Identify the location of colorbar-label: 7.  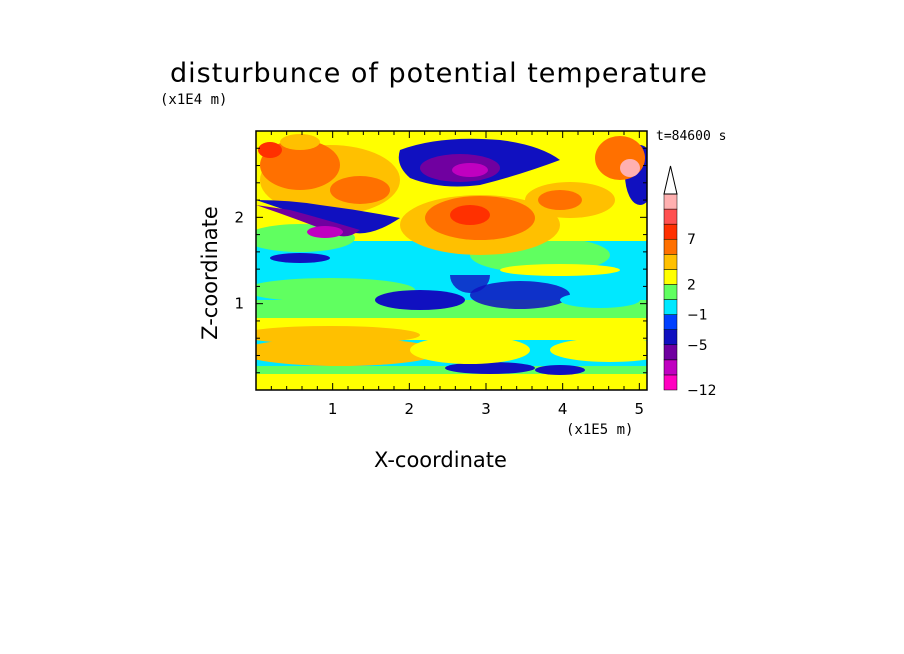
(691, 240).